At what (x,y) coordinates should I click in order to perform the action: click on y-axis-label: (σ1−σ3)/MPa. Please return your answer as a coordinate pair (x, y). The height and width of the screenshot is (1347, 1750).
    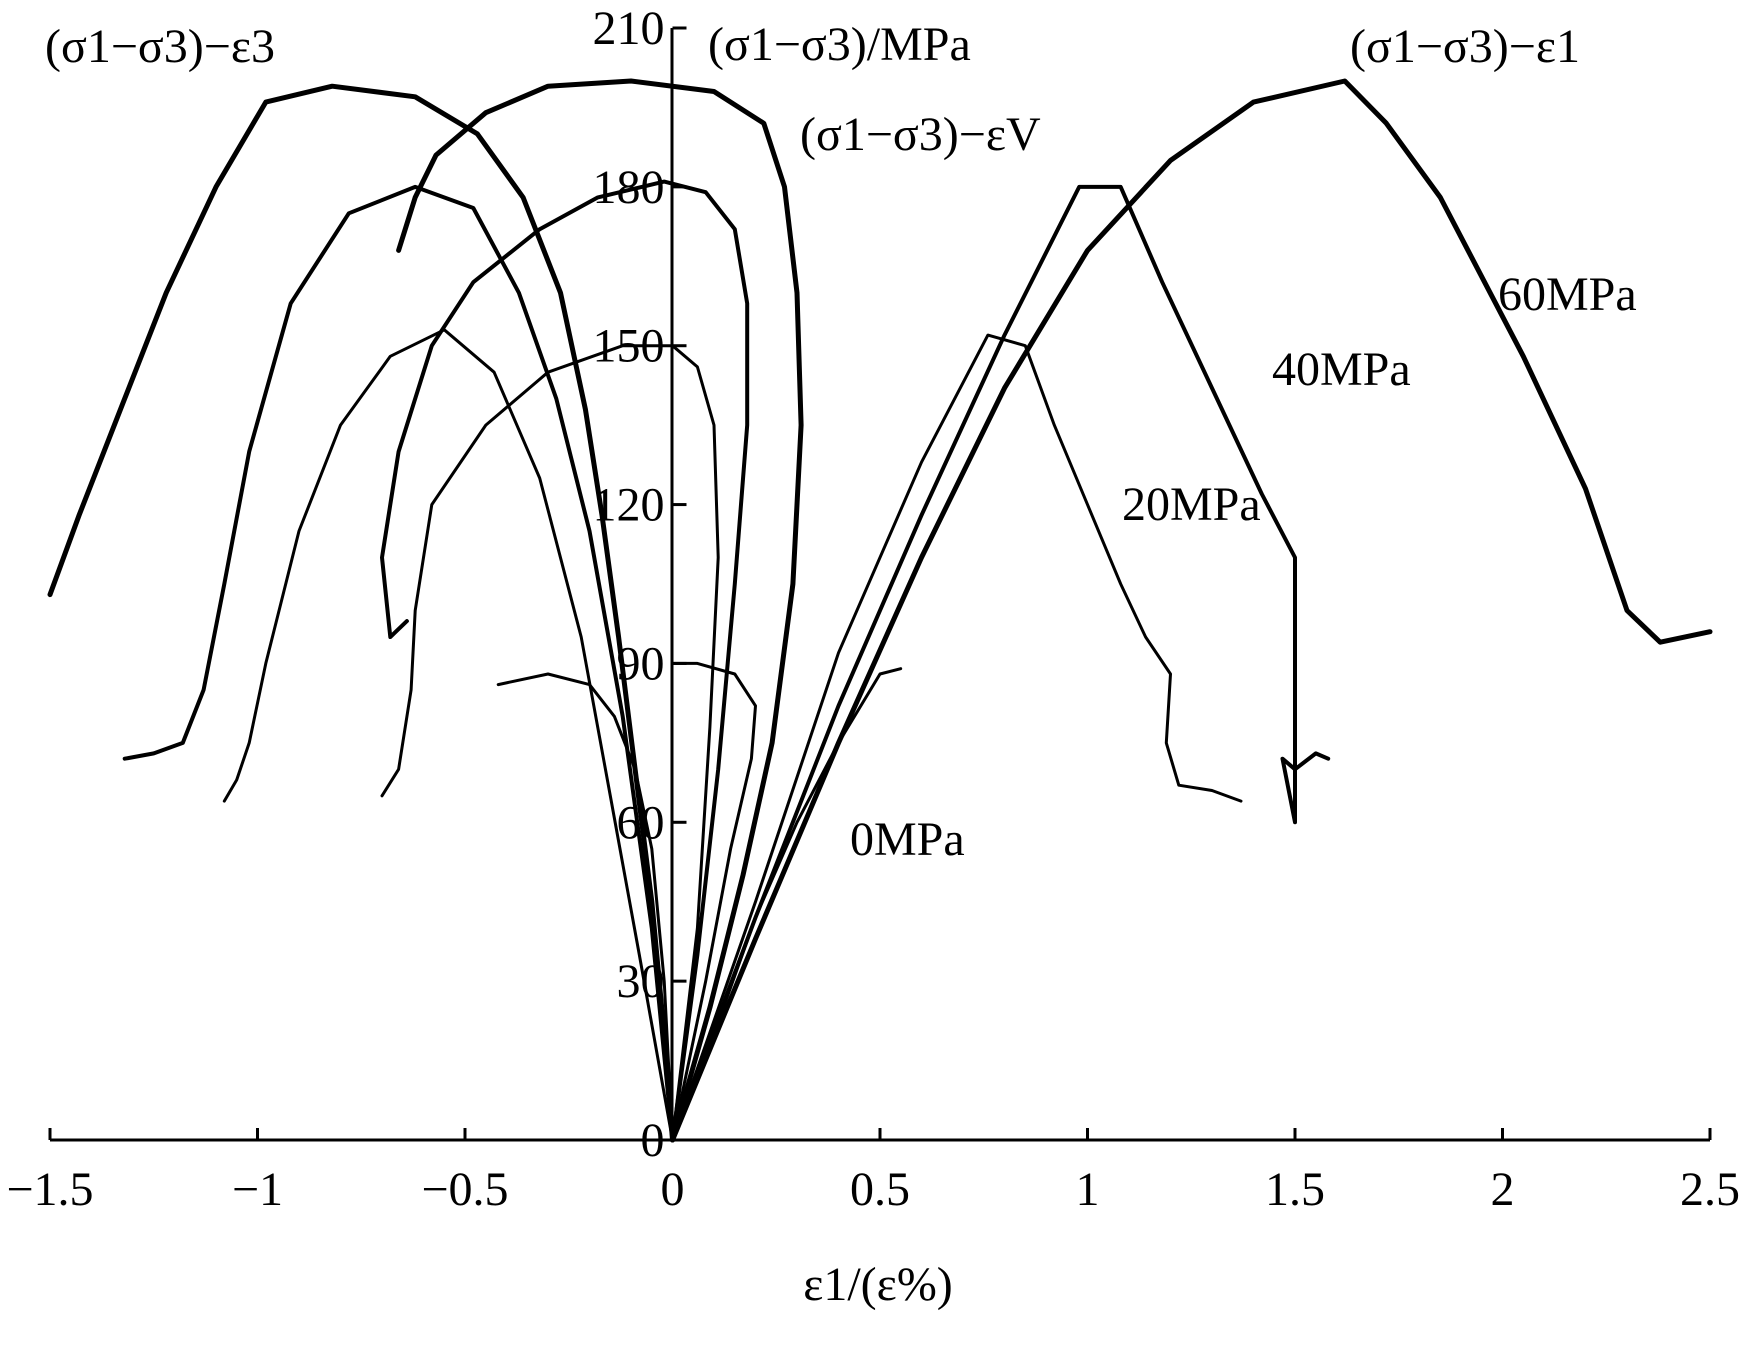
    Looking at the image, I should click on (839, 44).